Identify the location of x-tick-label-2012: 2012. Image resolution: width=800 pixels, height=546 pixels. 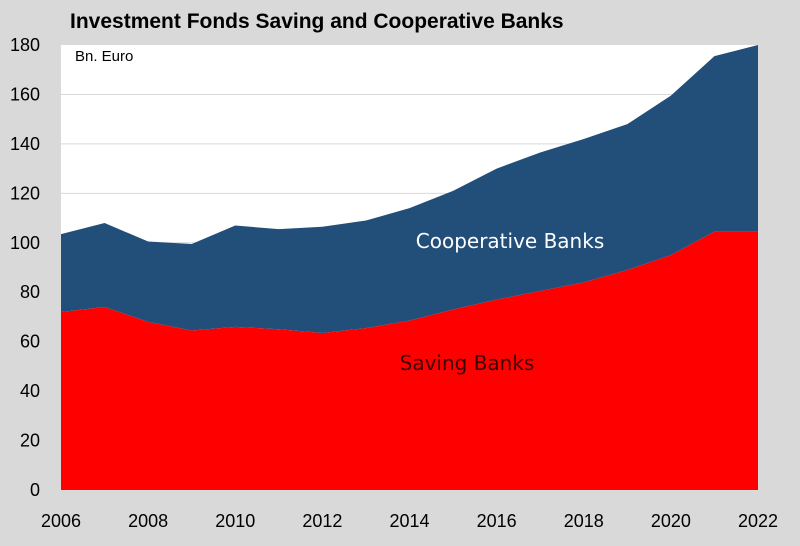
(322, 521).